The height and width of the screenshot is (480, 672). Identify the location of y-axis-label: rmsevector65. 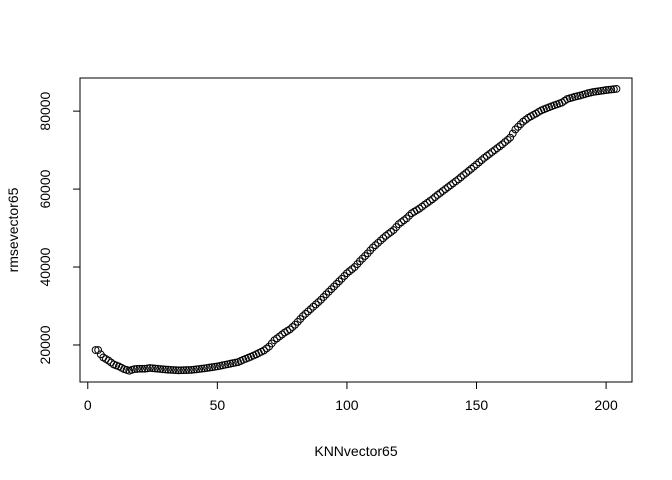
(13, 229).